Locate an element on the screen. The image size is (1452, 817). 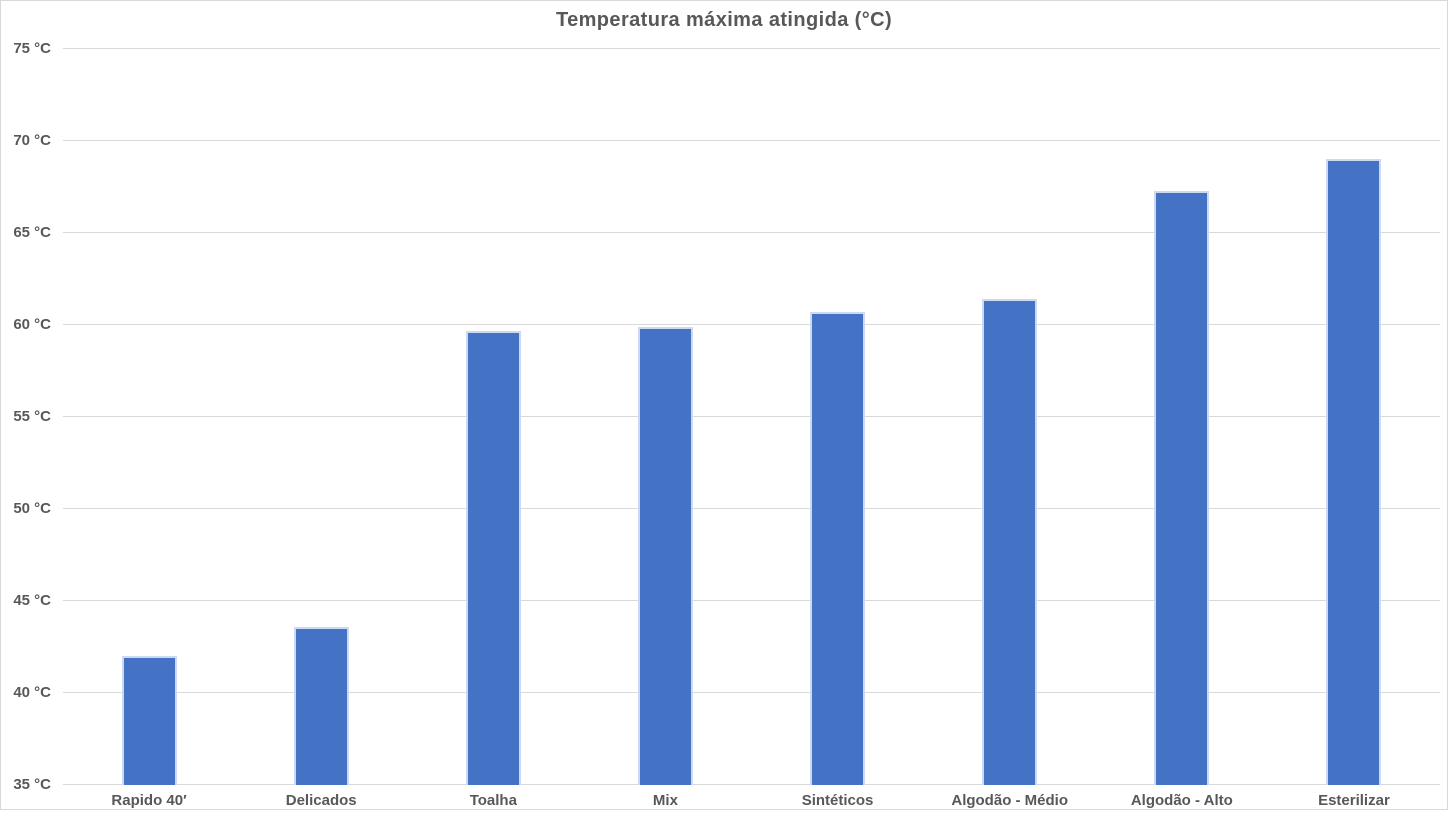
y-tick-label: 40 °C is located at coordinates (32, 692).